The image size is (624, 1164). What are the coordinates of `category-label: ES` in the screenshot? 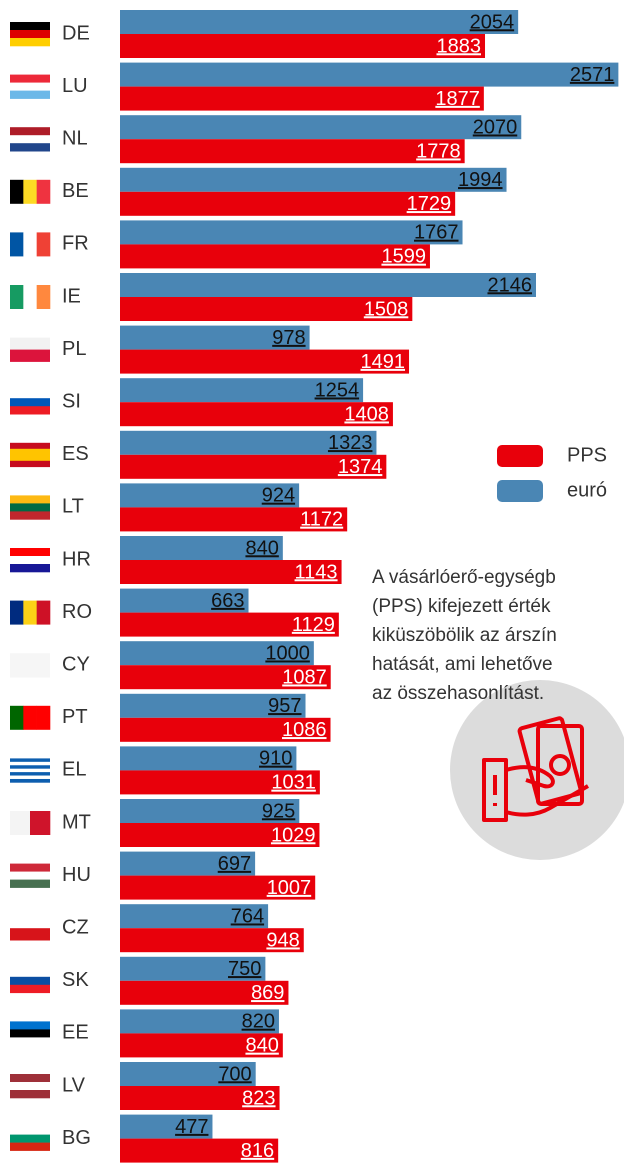 It's located at (75, 454).